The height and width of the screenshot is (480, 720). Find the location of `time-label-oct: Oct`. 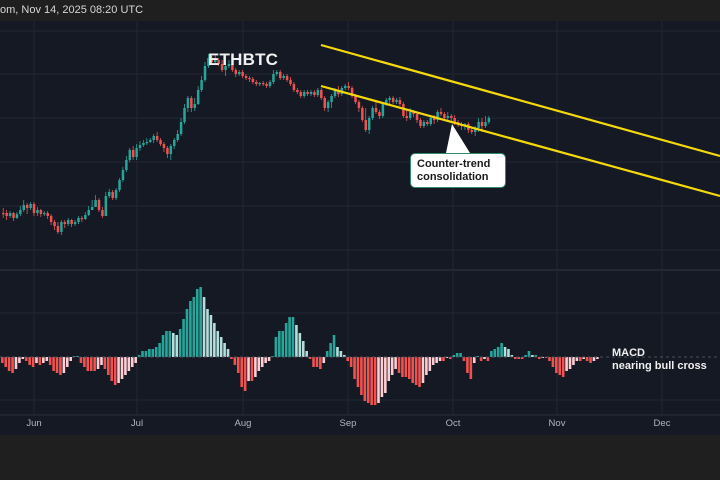

time-label-oct: Oct is located at coordinates (453, 423).